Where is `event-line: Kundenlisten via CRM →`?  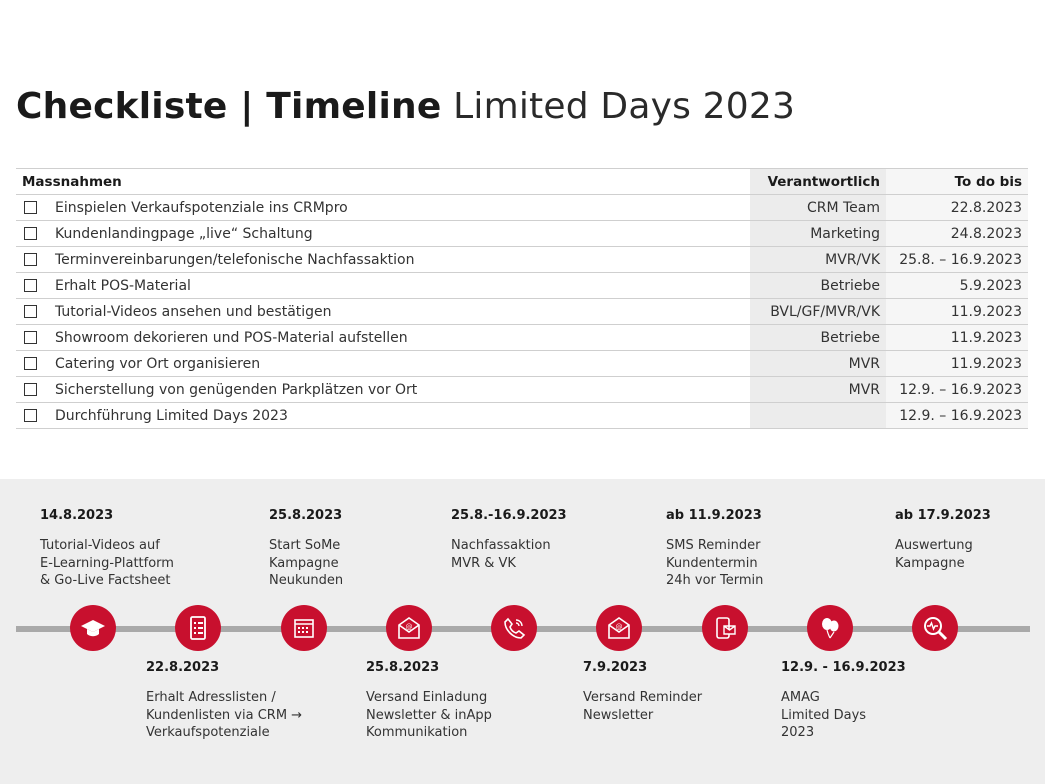 event-line: Kundenlisten via CRM → is located at coordinates (224, 715).